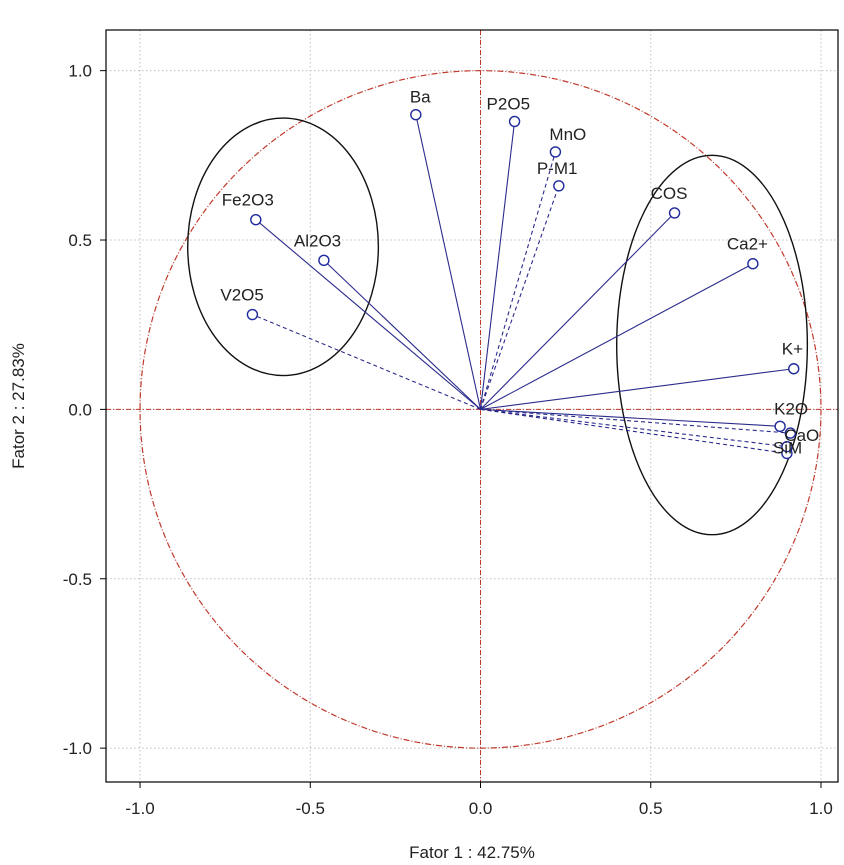 This screenshot has width=844, height=865. I want to click on y-tick-label: 0.5, so click(80, 240).